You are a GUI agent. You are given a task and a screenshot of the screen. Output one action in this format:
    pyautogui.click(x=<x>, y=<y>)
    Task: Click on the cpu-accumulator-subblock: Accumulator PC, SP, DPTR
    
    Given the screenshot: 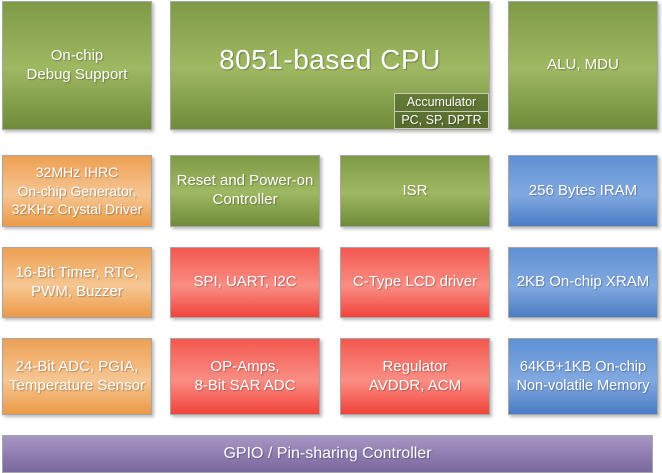 What is the action you would take?
    pyautogui.click(x=441, y=111)
    